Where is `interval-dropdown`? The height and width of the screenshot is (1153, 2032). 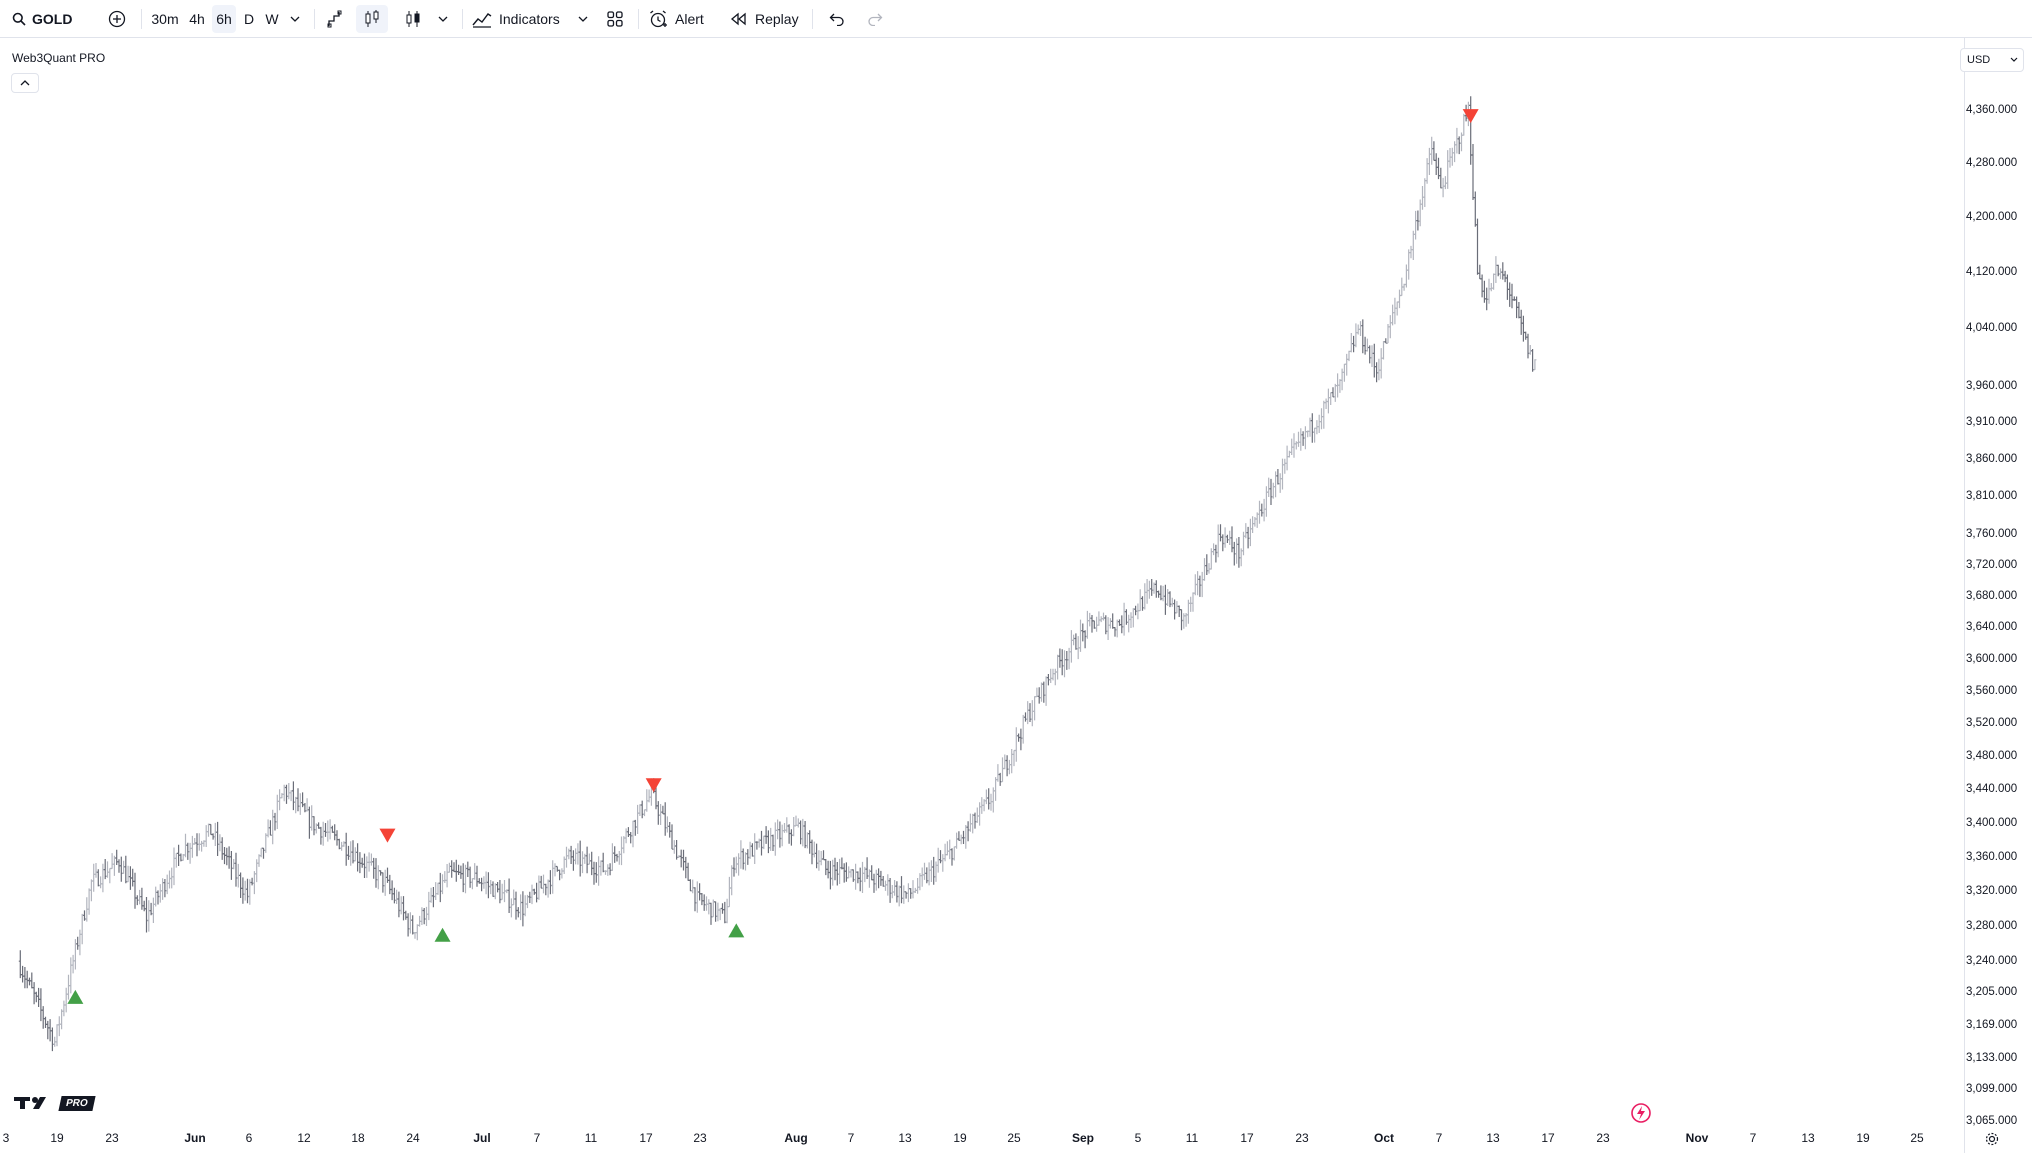 interval-dropdown is located at coordinates (295, 19).